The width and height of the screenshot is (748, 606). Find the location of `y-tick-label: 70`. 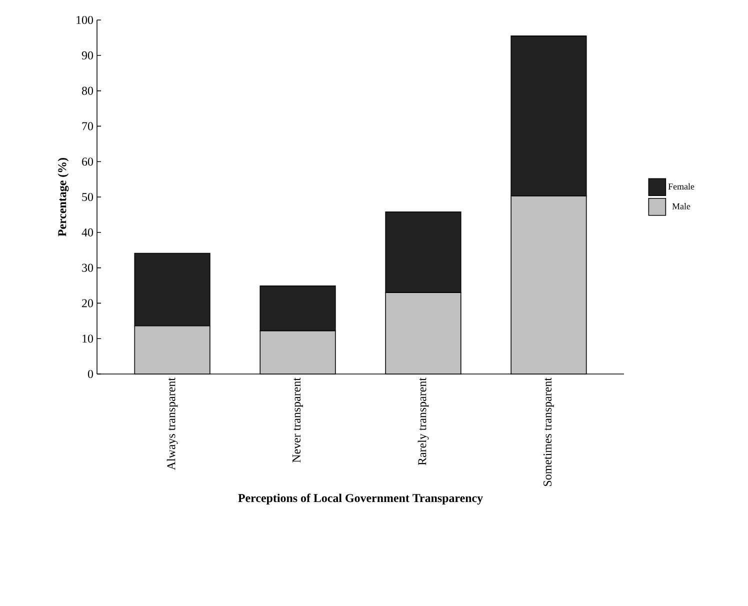

y-tick-label: 70 is located at coordinates (88, 126).